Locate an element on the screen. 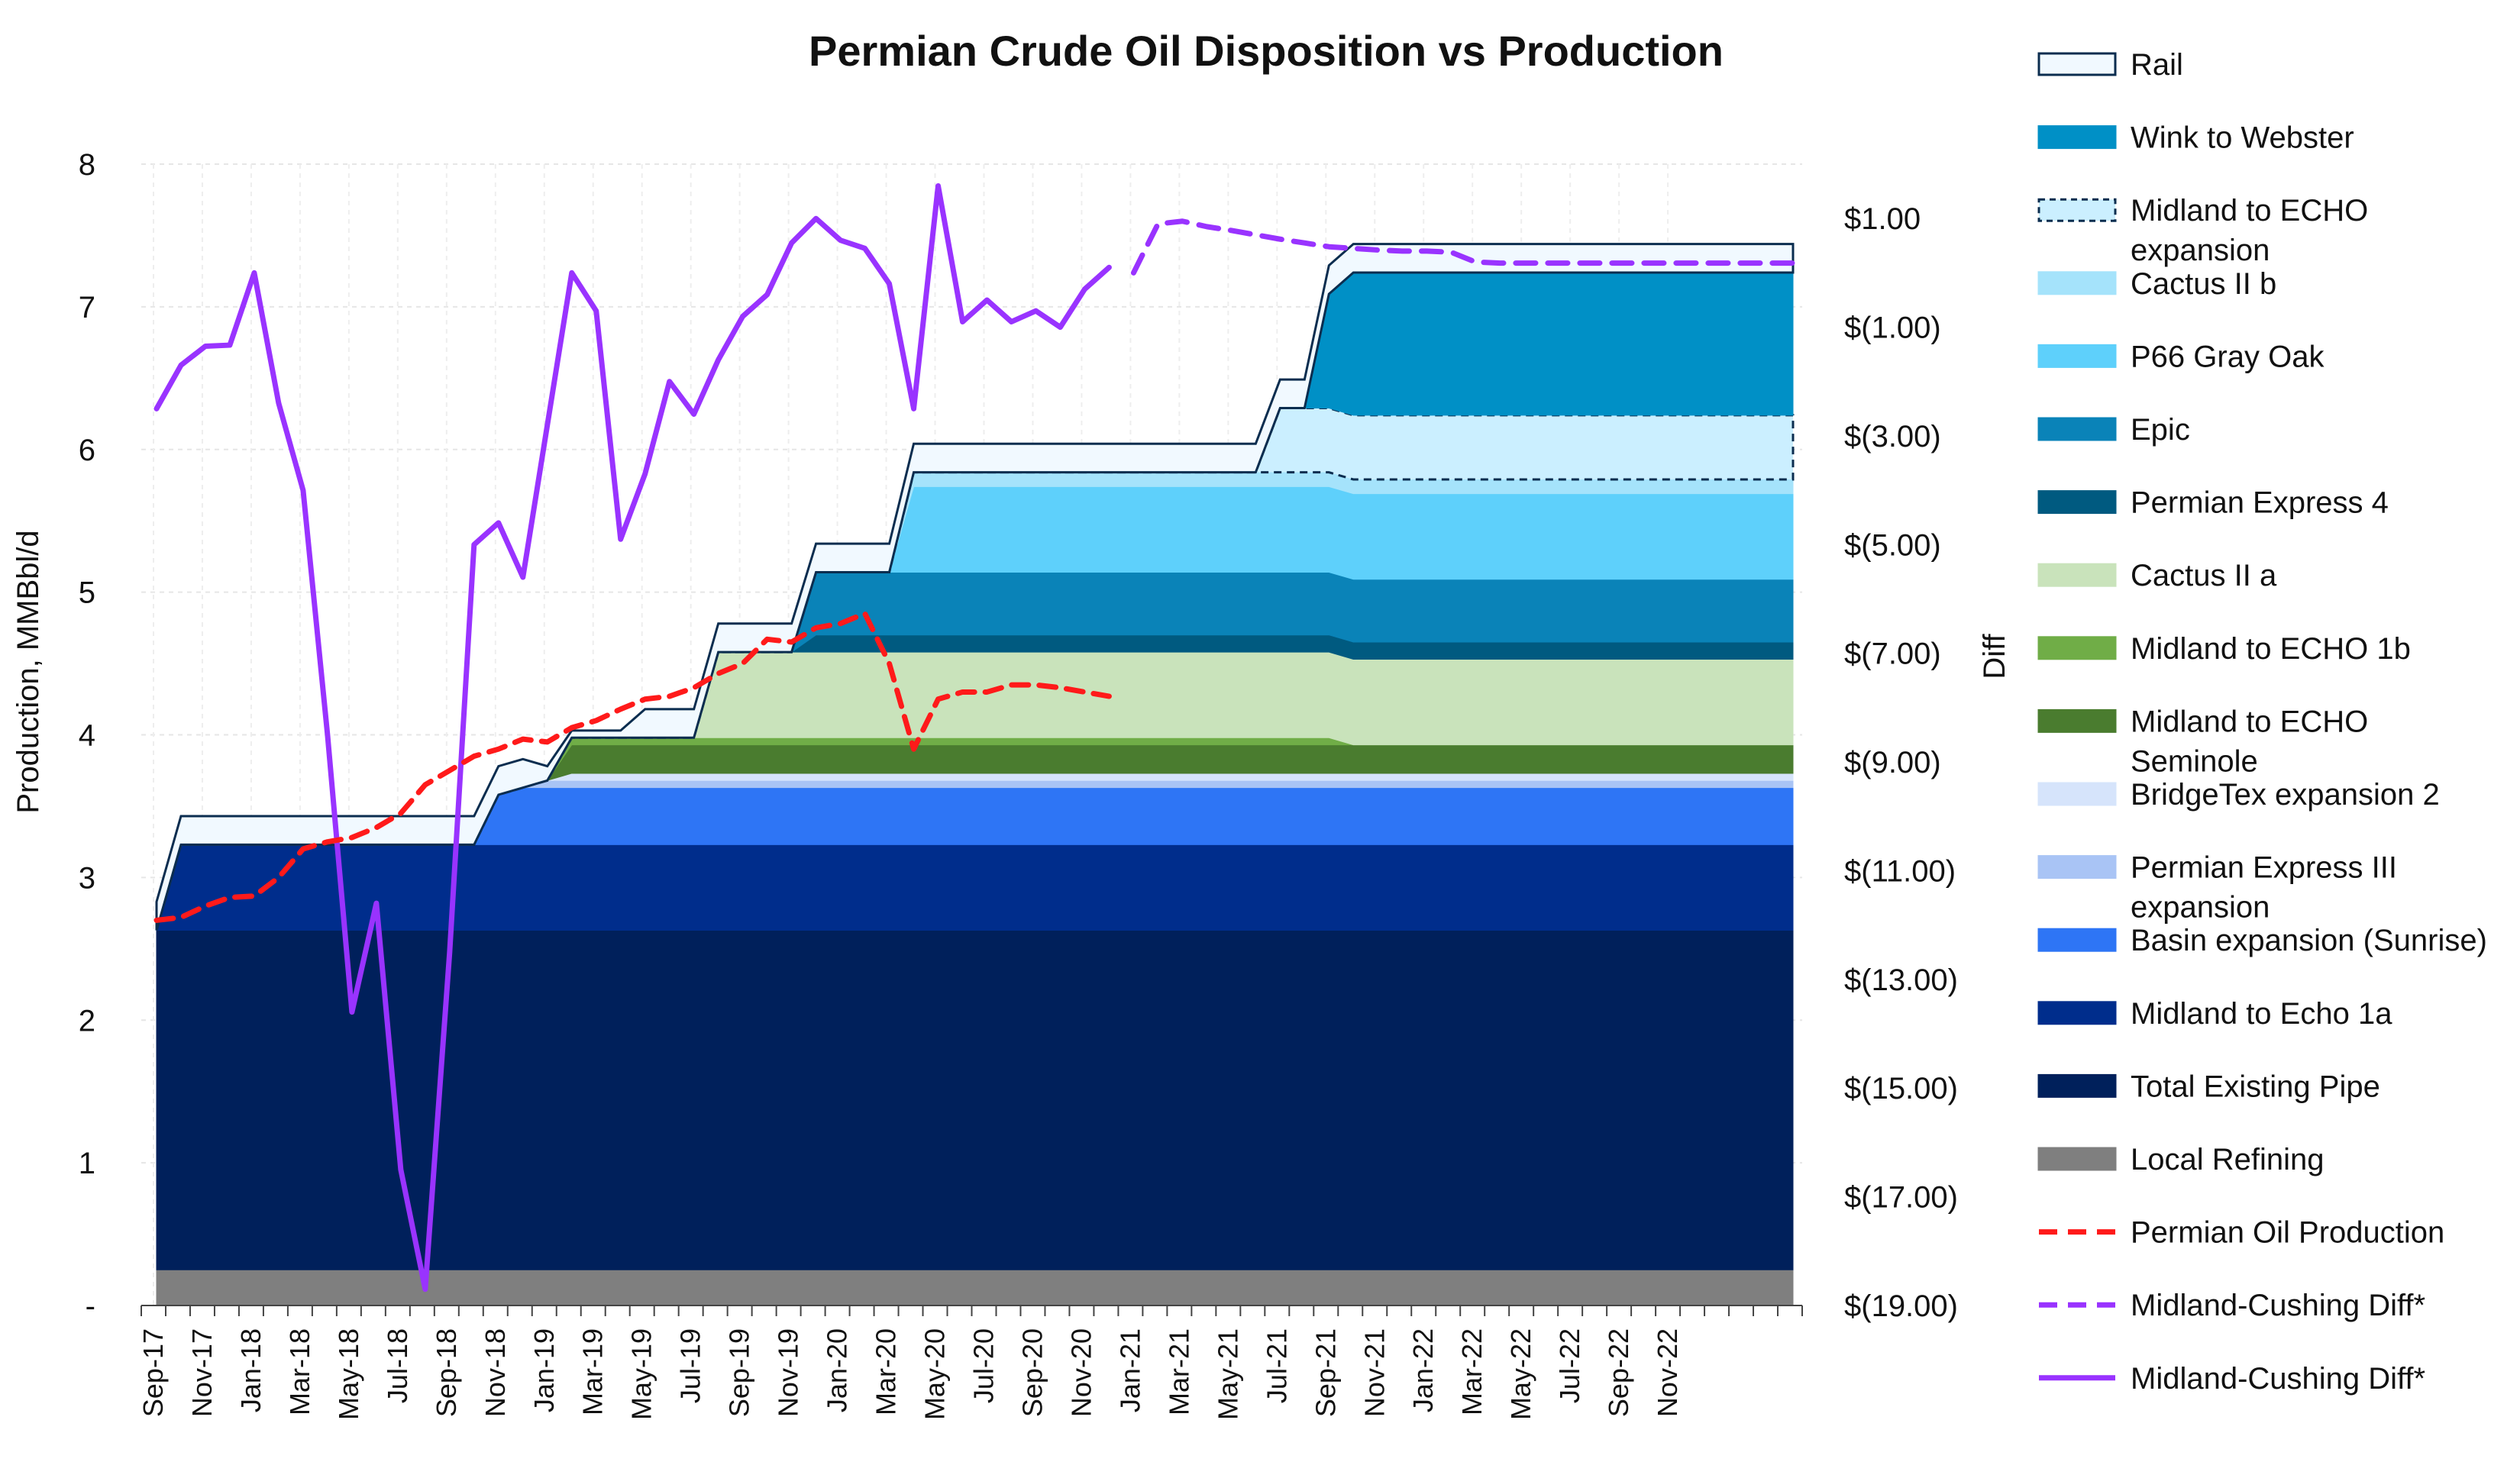 The image size is (2520, 1462). legend-item: Cactus II b is located at coordinates (2156, 284).